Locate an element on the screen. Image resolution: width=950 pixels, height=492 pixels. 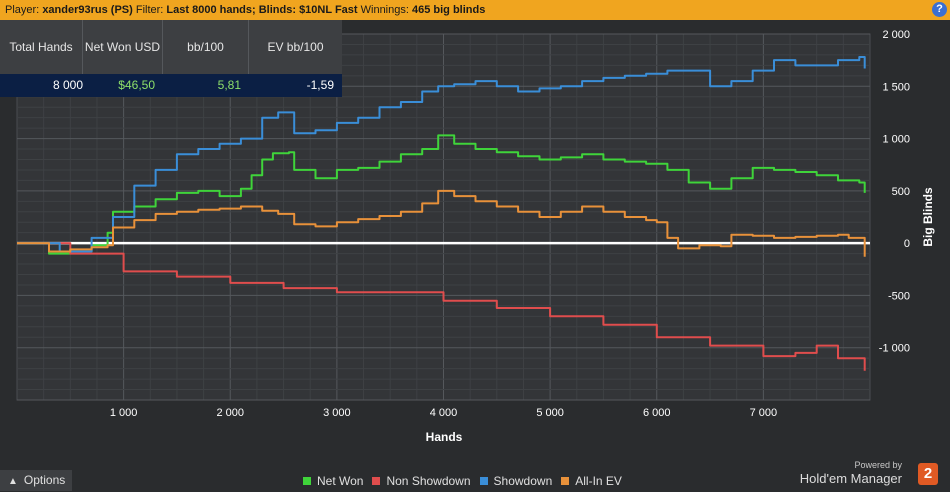
winnings-value: 465 big blinds is located at coordinates (448, 10).